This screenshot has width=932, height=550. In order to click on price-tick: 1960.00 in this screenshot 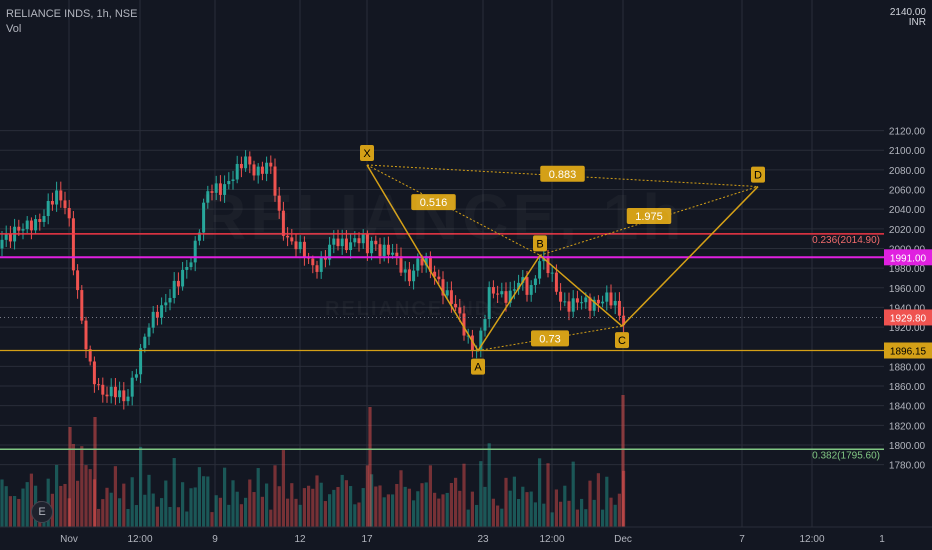, I will do `click(907, 289)`.